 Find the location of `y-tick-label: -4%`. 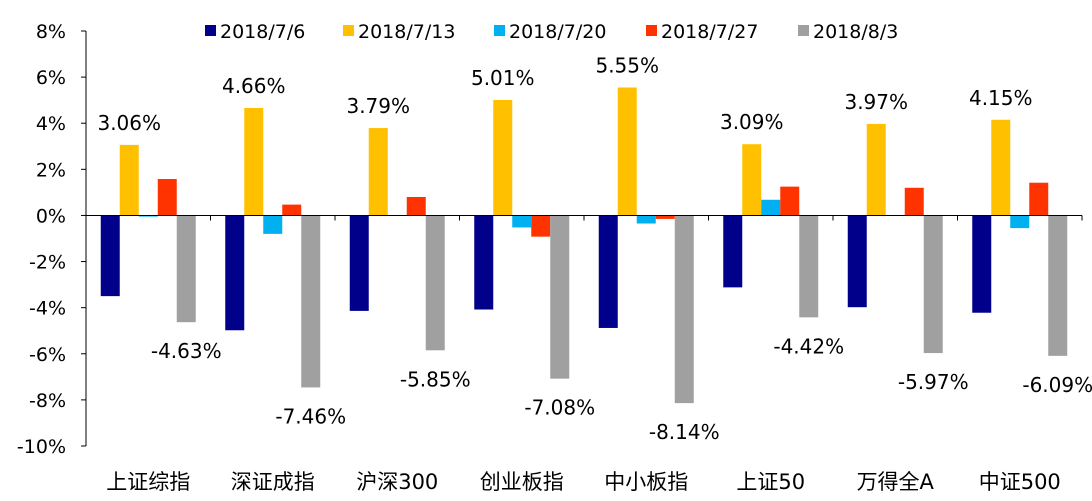

y-tick-label: -4% is located at coordinates (47, 309).